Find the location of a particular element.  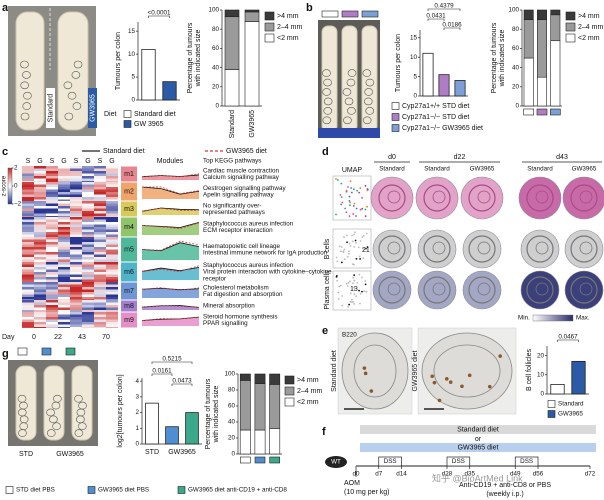

module-area is located at coordinates (170, 251).